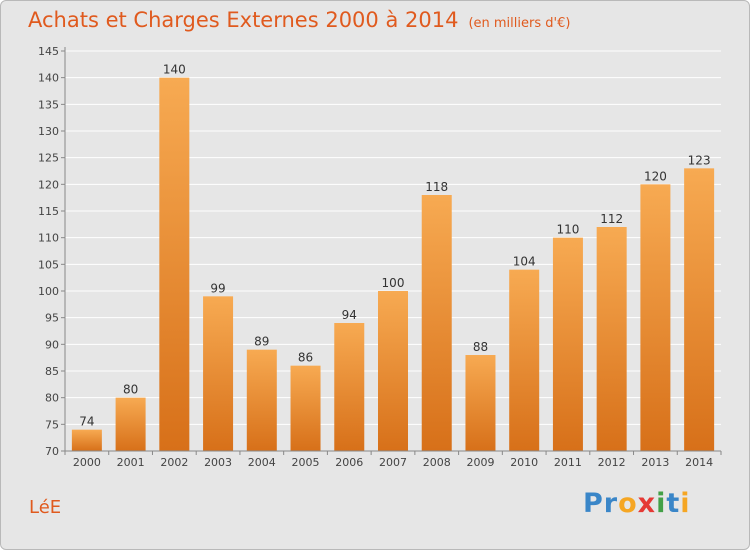 The width and height of the screenshot is (750, 550). What do you see at coordinates (48, 238) in the screenshot?
I see `y-tick-label: 110` at bounding box center [48, 238].